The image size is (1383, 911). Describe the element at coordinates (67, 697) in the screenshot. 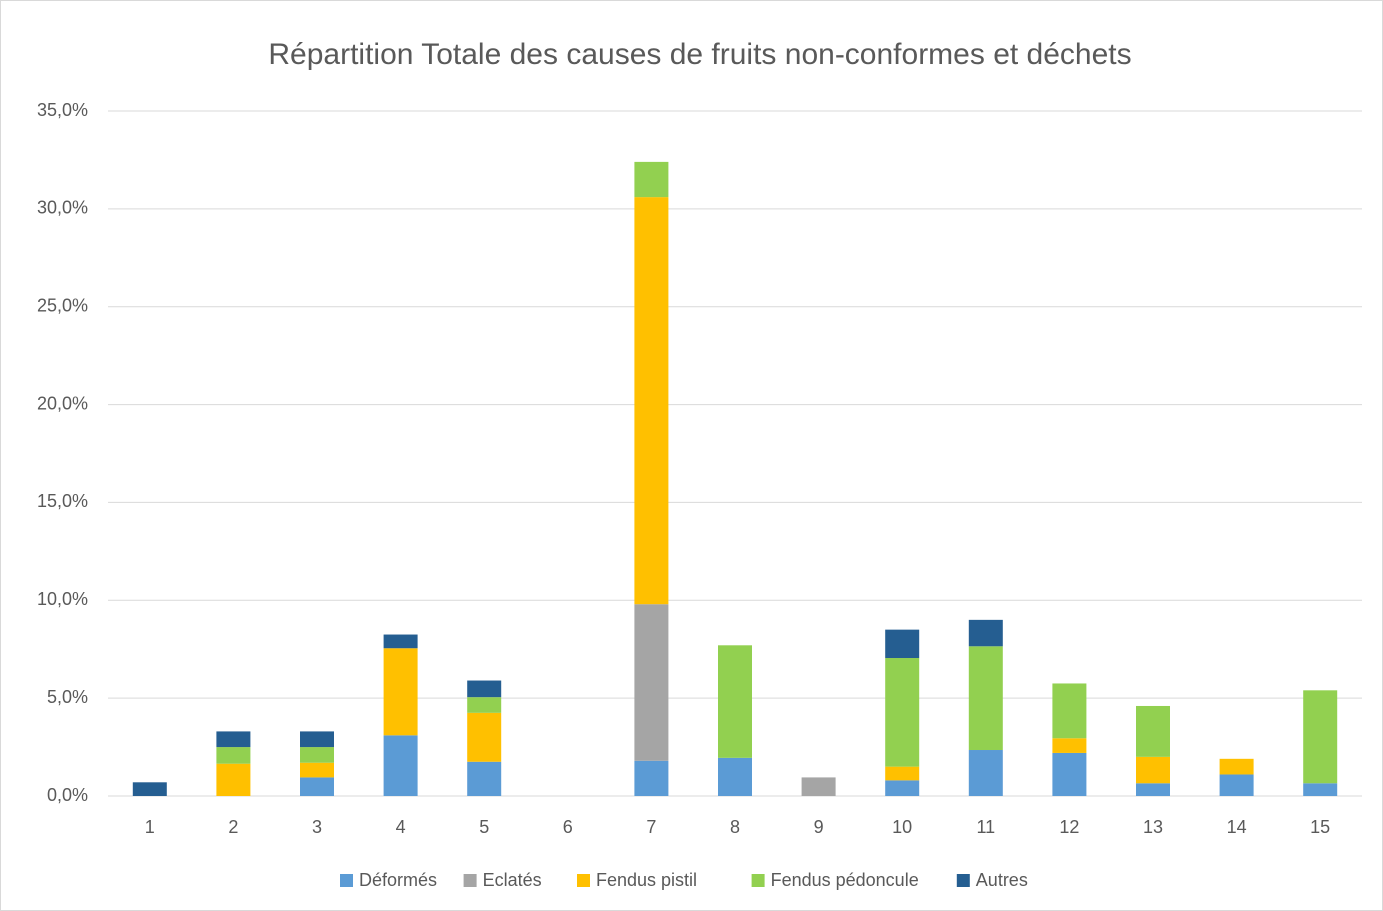

I see `y-tick-label: 5,0%` at that location.